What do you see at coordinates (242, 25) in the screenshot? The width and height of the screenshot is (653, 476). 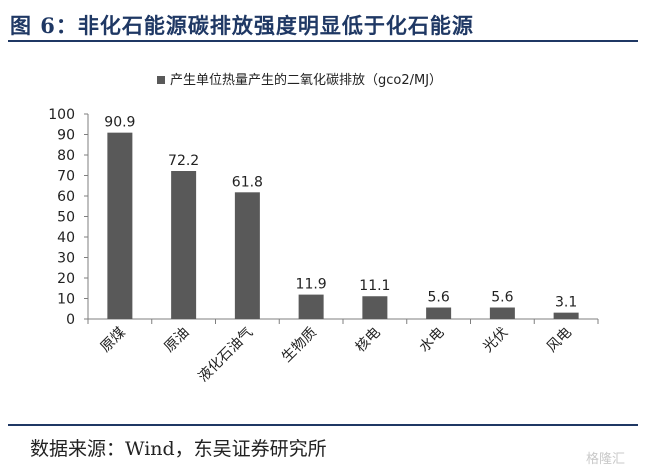 I see `figure-title: 图 6：非化石能源碳排放强度明显低于化石能源` at bounding box center [242, 25].